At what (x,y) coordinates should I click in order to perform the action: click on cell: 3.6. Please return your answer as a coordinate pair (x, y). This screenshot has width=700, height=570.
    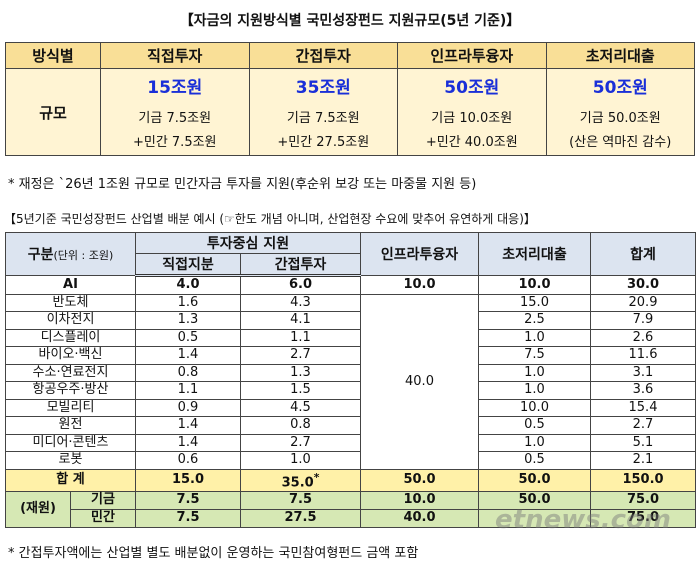
    Looking at the image, I should click on (643, 390).